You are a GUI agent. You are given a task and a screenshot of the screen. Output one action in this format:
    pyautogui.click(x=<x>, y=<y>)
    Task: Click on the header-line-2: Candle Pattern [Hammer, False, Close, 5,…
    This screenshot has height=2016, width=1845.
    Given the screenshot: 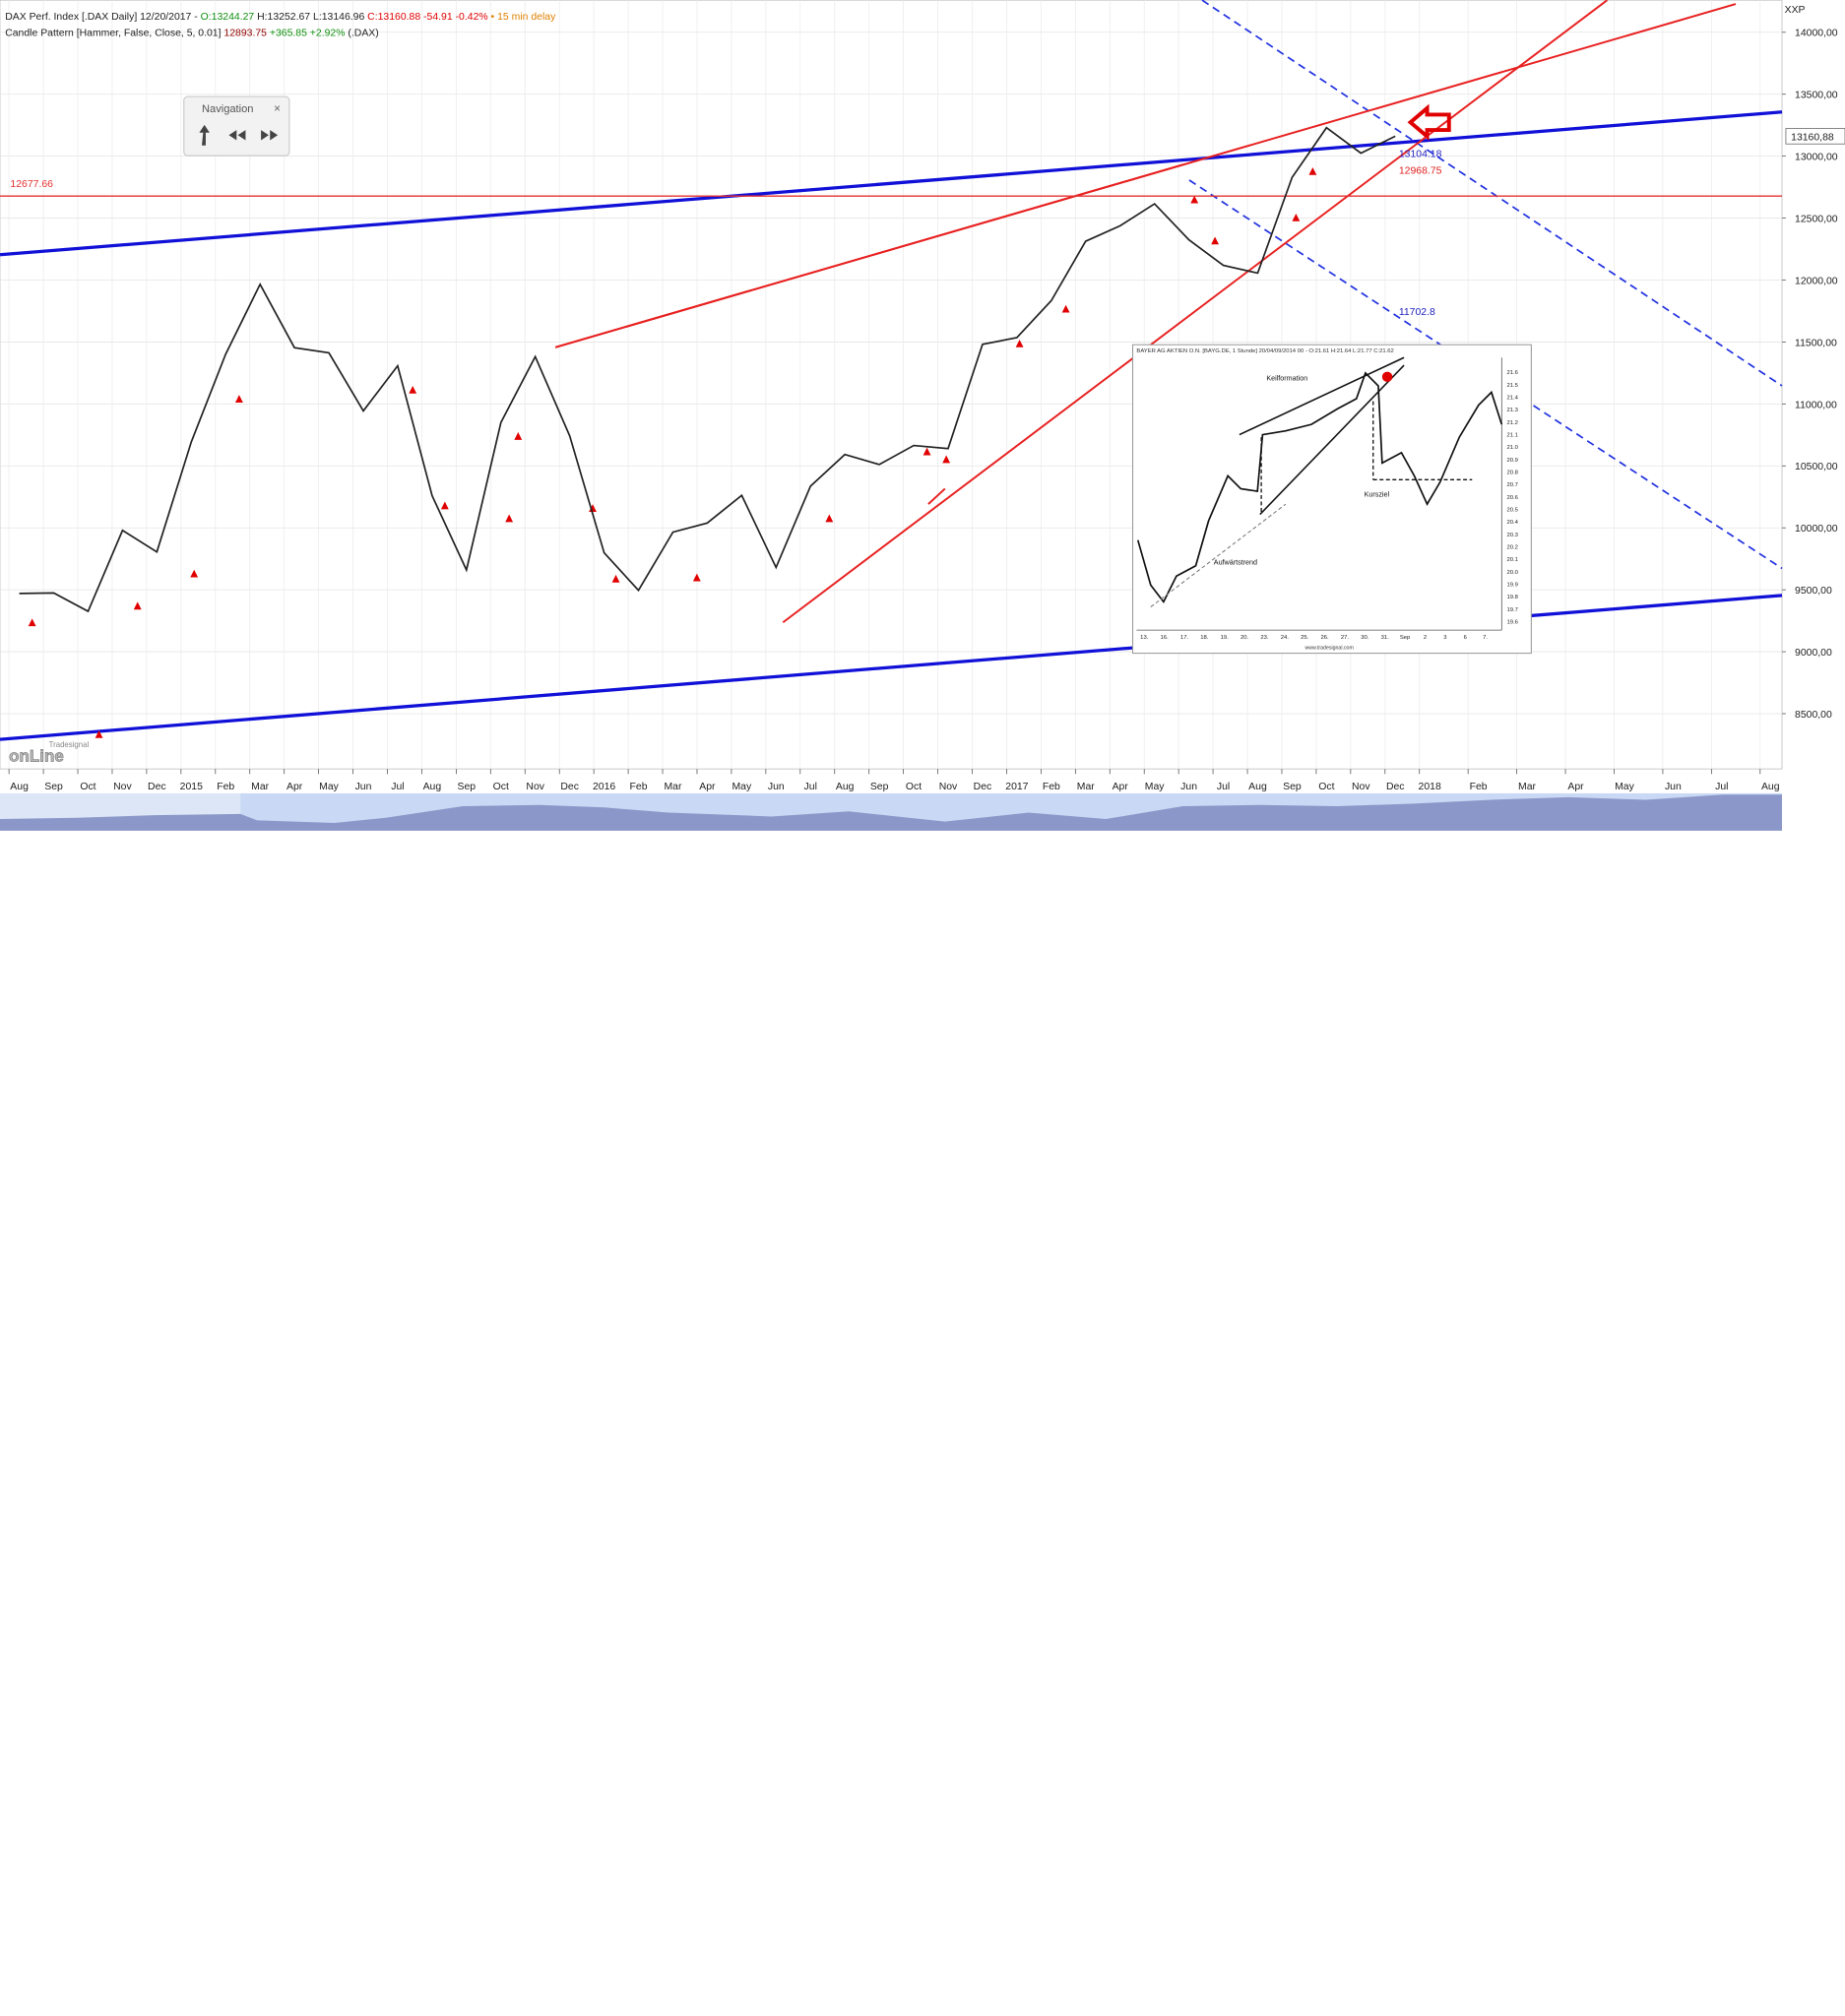 What is the action you would take?
    pyautogui.click(x=192, y=34)
    